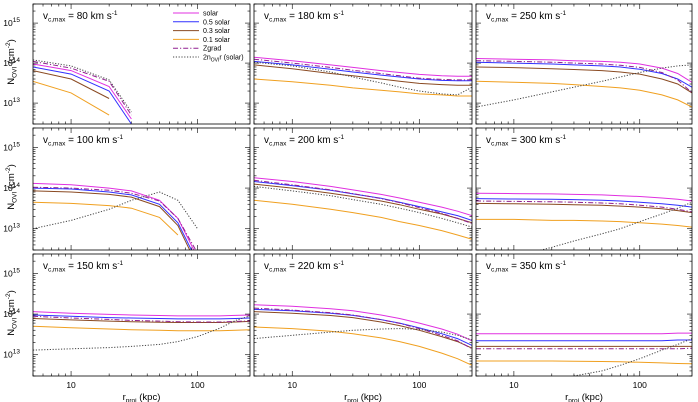  Describe the element at coordinates (304, 141) in the screenshot. I see `panel-title: vc,max = 200 km s-1` at that location.